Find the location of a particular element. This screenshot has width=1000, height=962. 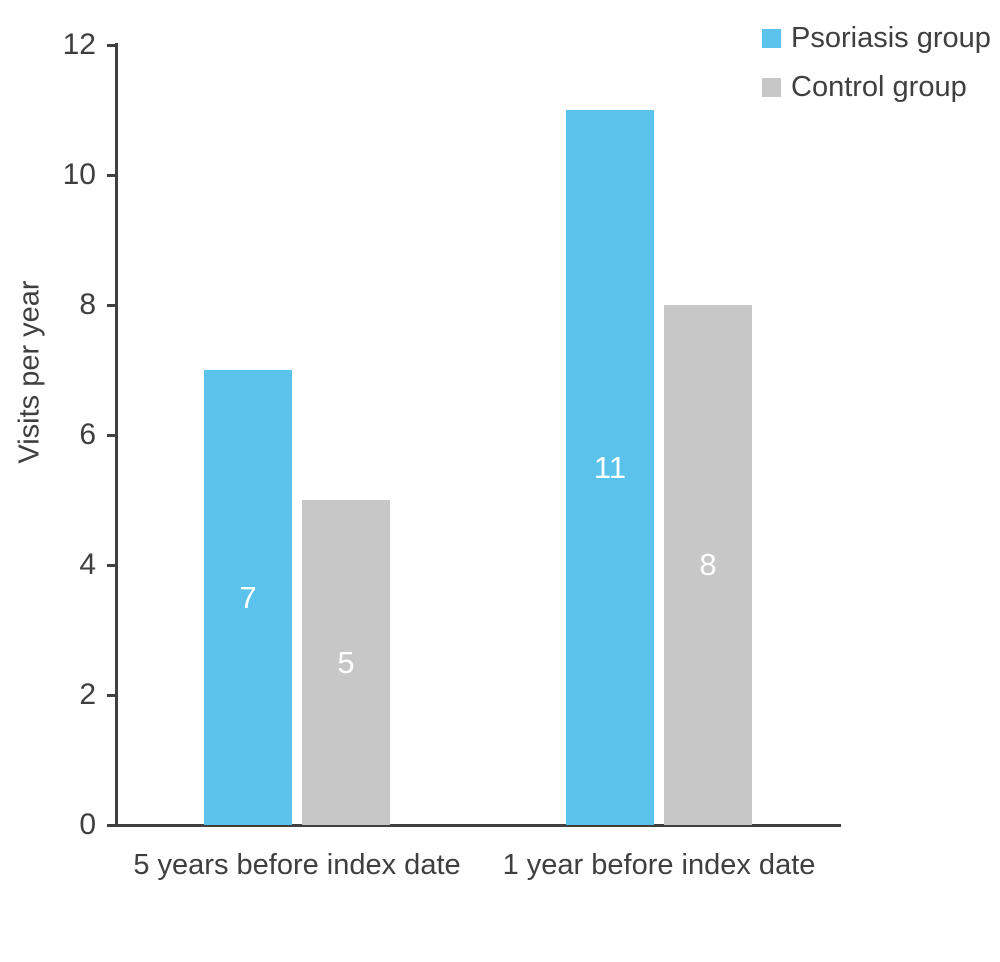

legend-label-psoriasis: Psoriasis group is located at coordinates (891, 38).